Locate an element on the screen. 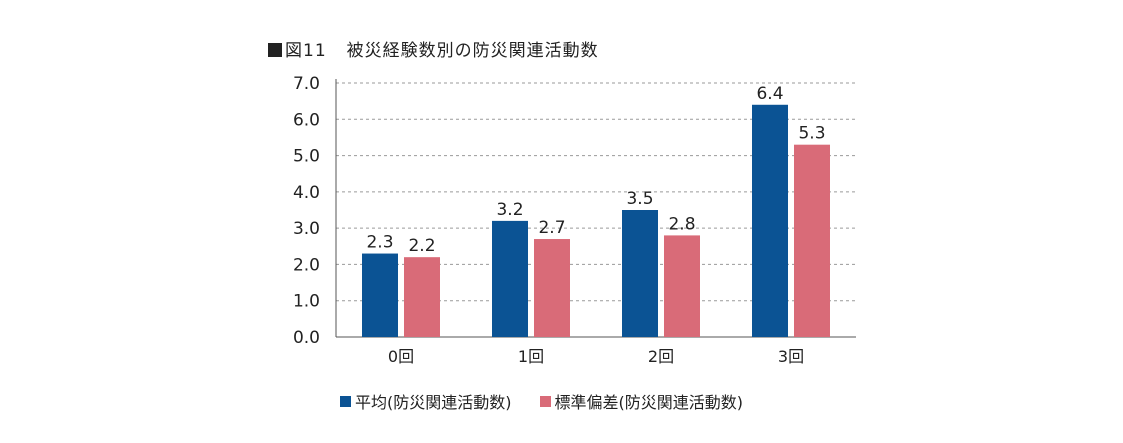 The height and width of the screenshot is (443, 1123). y-tick-label: 0.0 is located at coordinates (306, 338).